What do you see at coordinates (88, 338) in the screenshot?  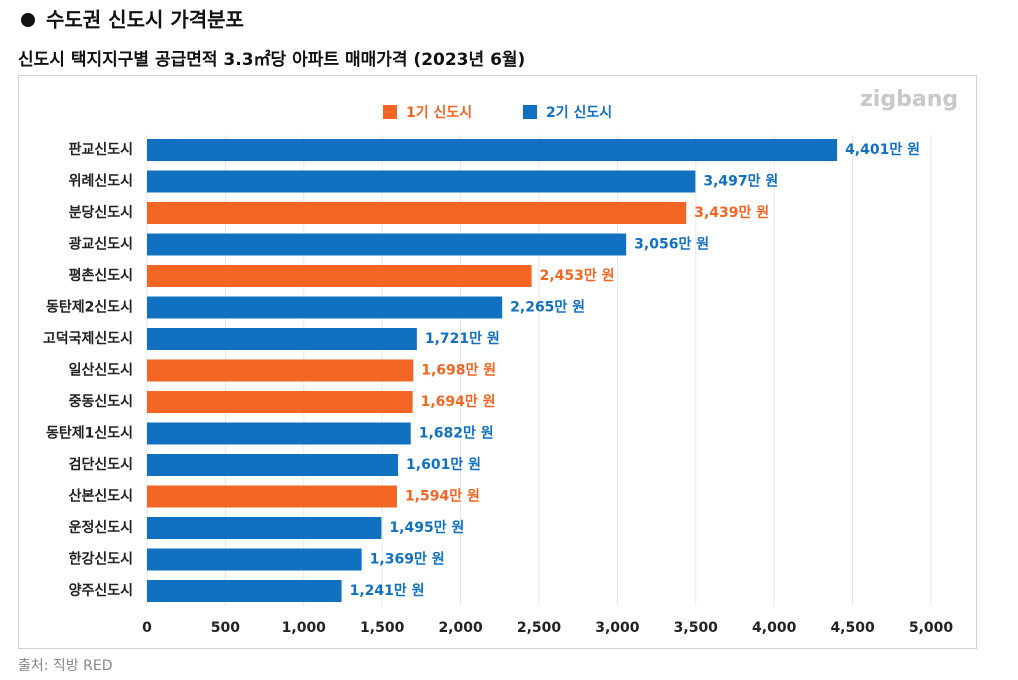 I see `y-tick-label: 고덕국제신도시` at bounding box center [88, 338].